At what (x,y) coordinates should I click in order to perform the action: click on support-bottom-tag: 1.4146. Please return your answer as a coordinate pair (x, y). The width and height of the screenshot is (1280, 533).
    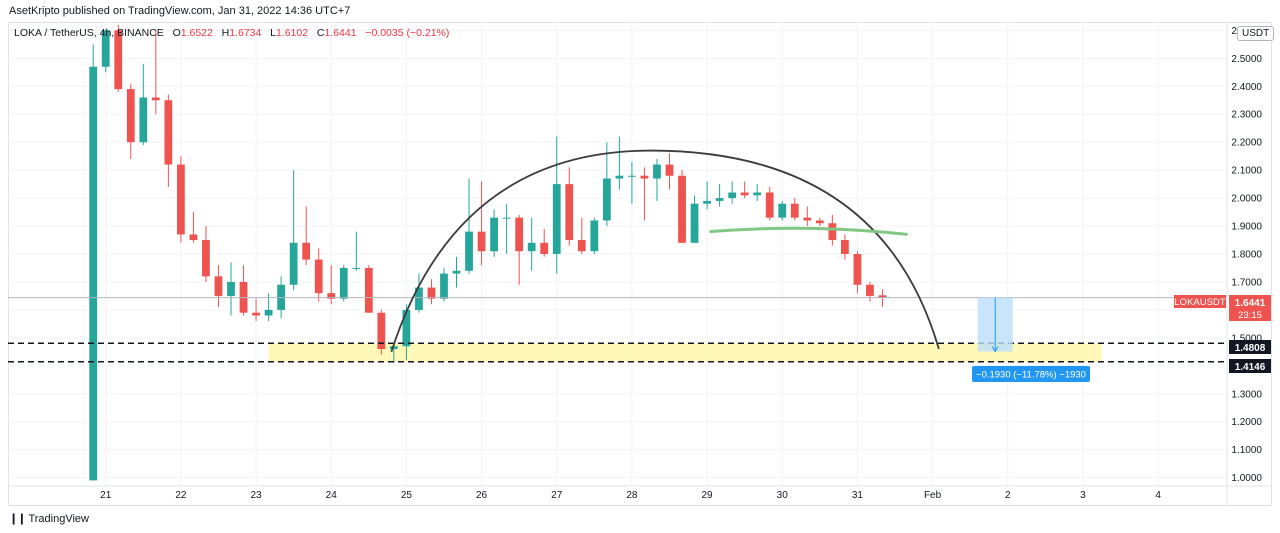
    Looking at the image, I should click on (1250, 367).